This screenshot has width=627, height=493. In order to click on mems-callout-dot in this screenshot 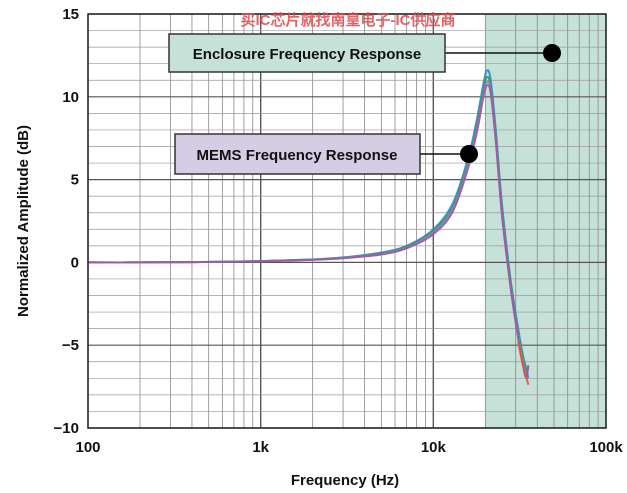, I will do `click(469, 154)`.